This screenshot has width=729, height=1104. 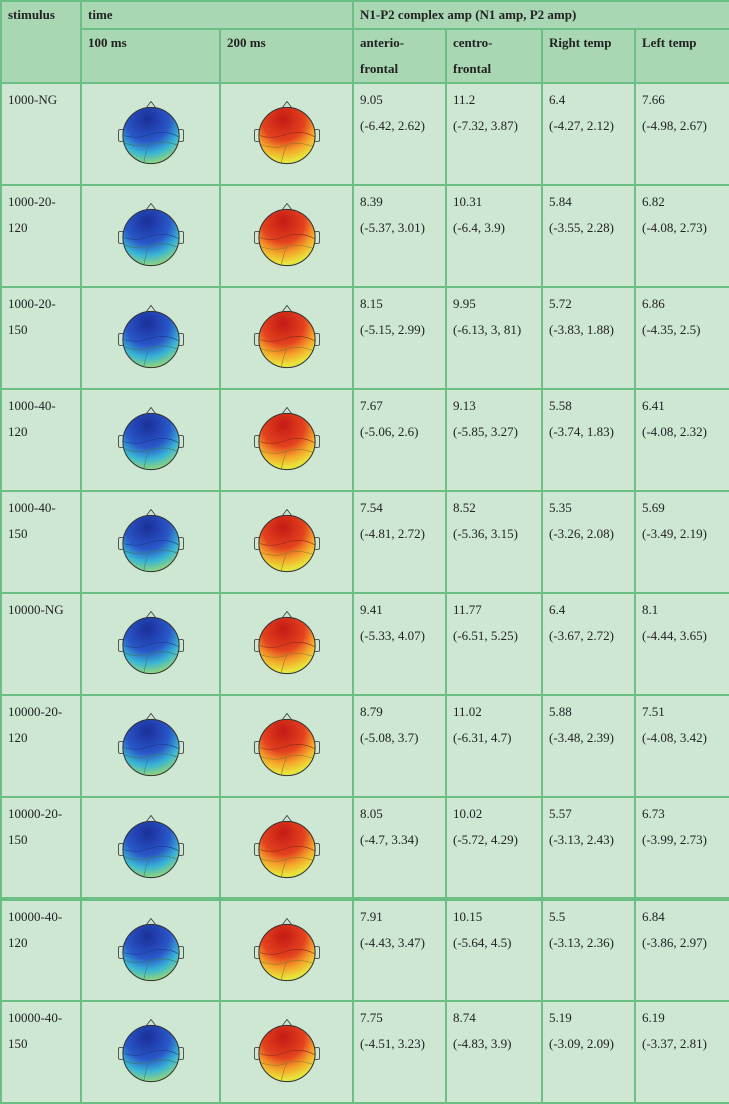 What do you see at coordinates (32, 303) in the screenshot?
I see `stimulus-line1: 1000-20-` at bounding box center [32, 303].